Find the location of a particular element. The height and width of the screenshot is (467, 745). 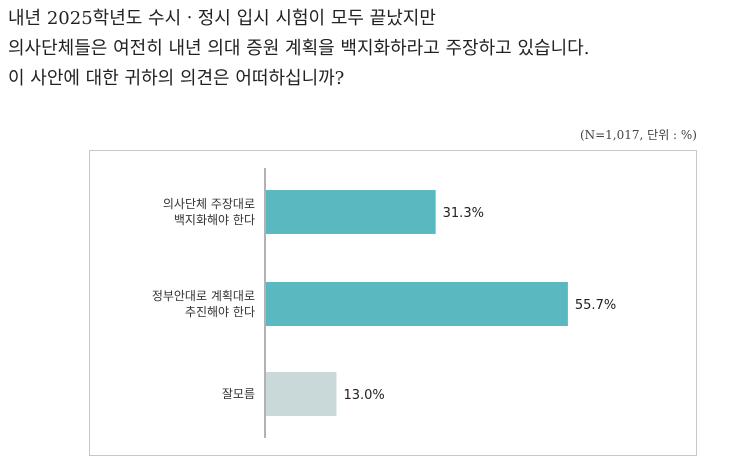

category-label-2-line-2: 추진해야 한다 is located at coordinates (220, 312).